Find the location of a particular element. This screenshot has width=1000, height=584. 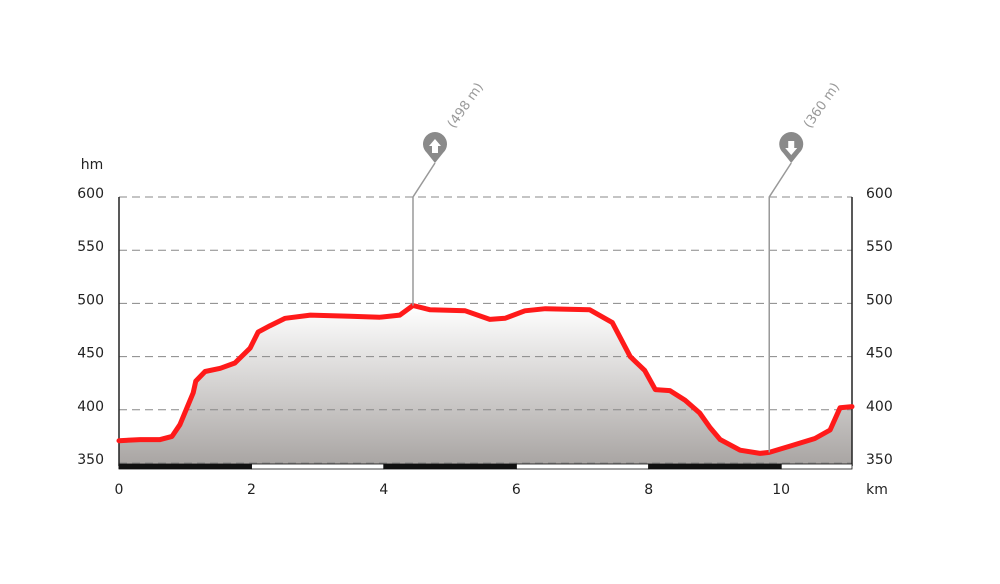

y-tick-label: 450 is located at coordinates (90, 354).